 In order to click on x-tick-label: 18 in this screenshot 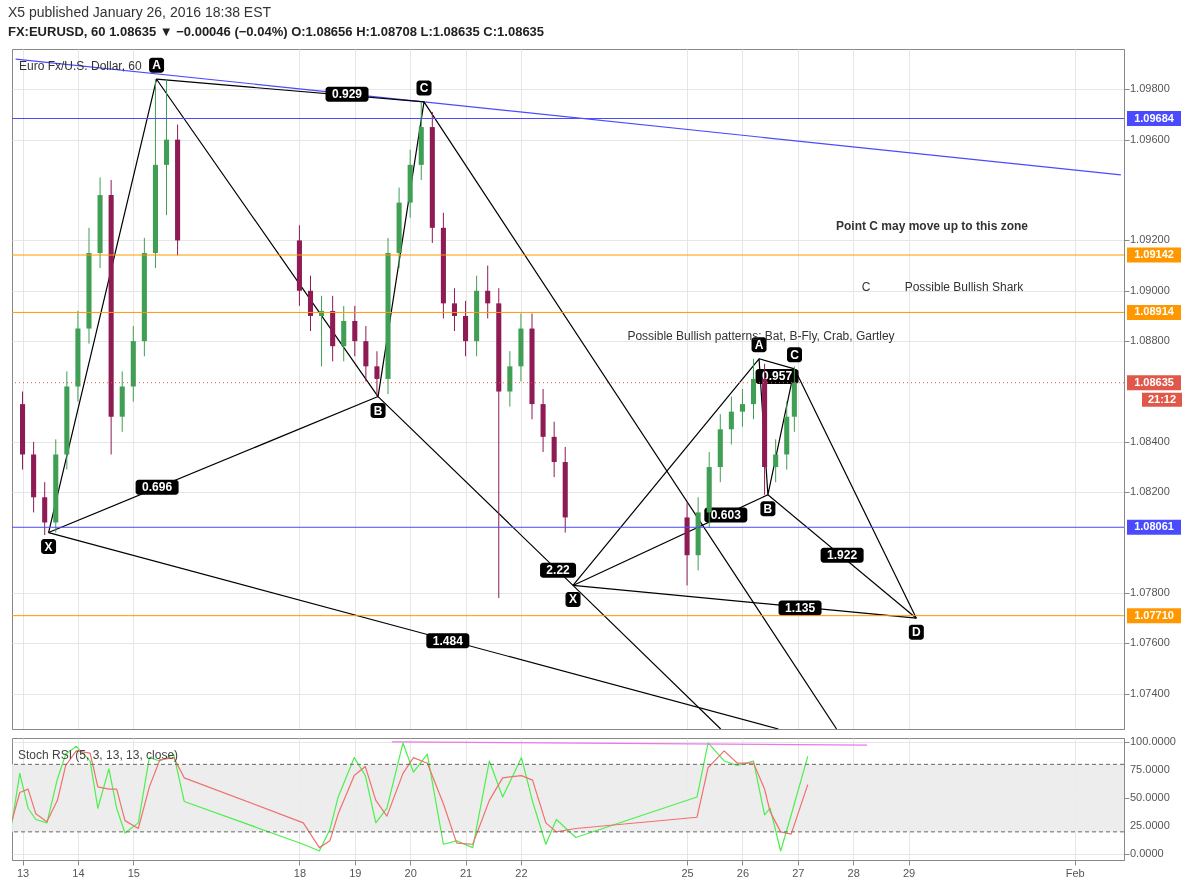, I will do `click(300, 872)`.